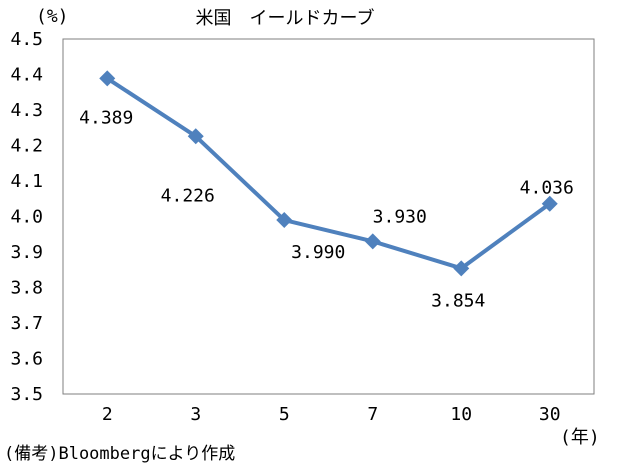 The image size is (621, 475). Describe the element at coordinates (26, 359) in the screenshot. I see `y-tick-label: 3.6` at that location.